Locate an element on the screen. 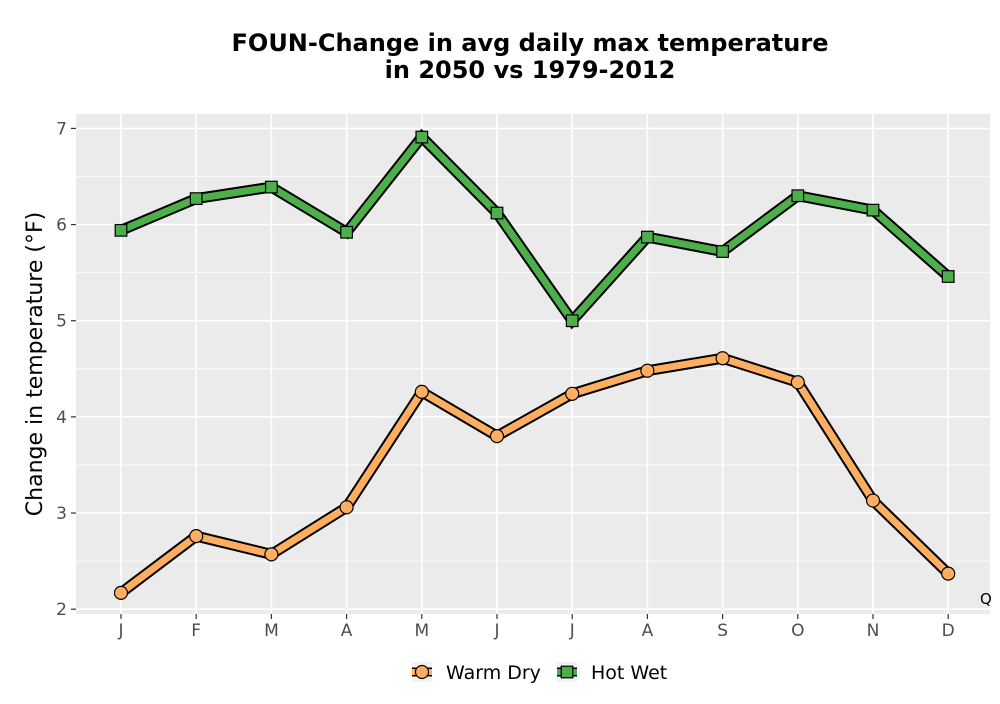 This screenshot has height=704, width=1000. corner-mark: Q is located at coordinates (986, 599).